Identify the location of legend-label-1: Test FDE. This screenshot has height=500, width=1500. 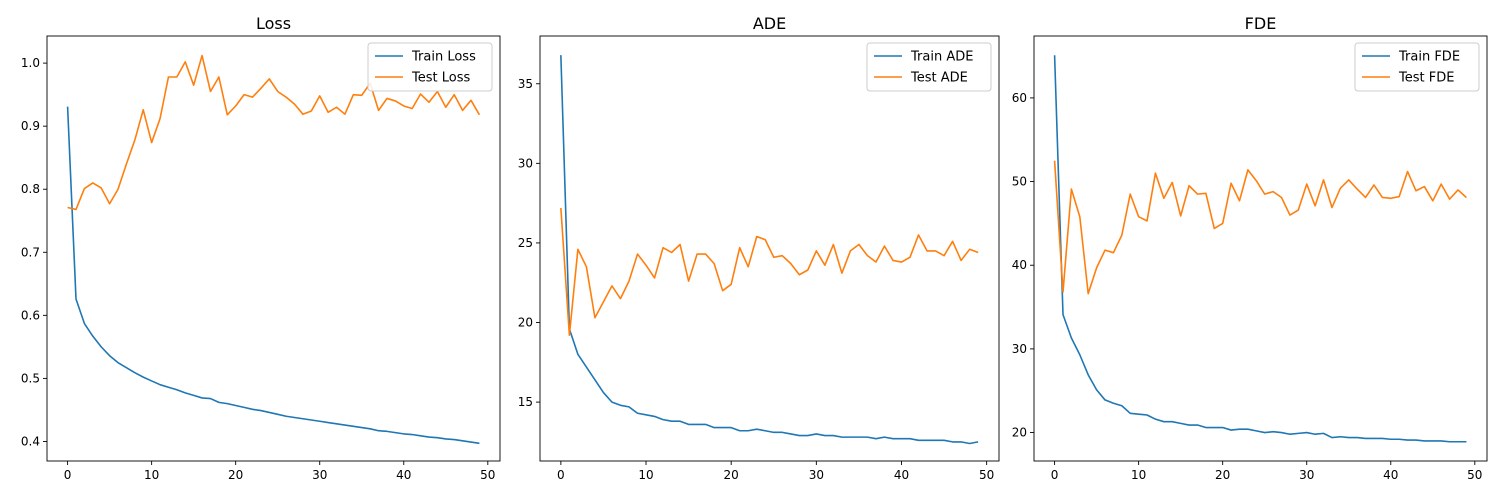
(1426, 78).